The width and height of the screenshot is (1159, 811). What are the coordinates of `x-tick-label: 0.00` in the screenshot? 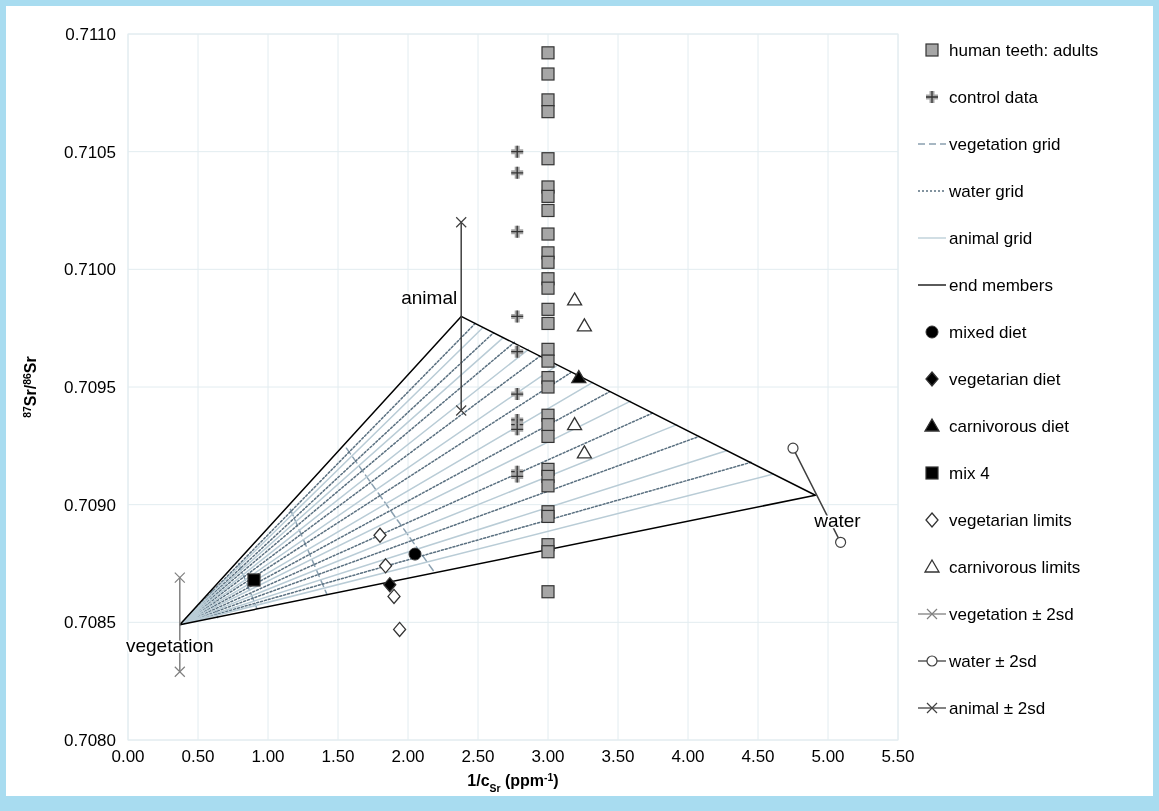 It's located at (128, 756).